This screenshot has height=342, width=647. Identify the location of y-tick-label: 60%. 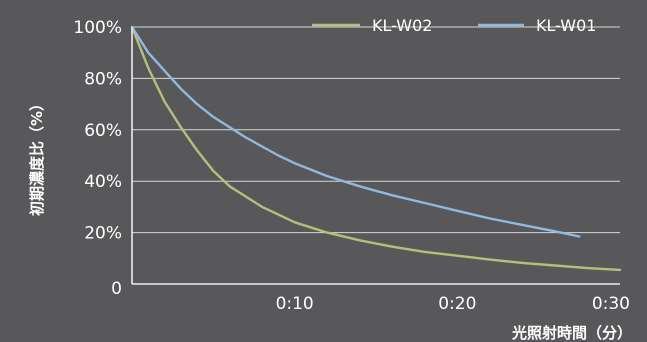
(103, 131).